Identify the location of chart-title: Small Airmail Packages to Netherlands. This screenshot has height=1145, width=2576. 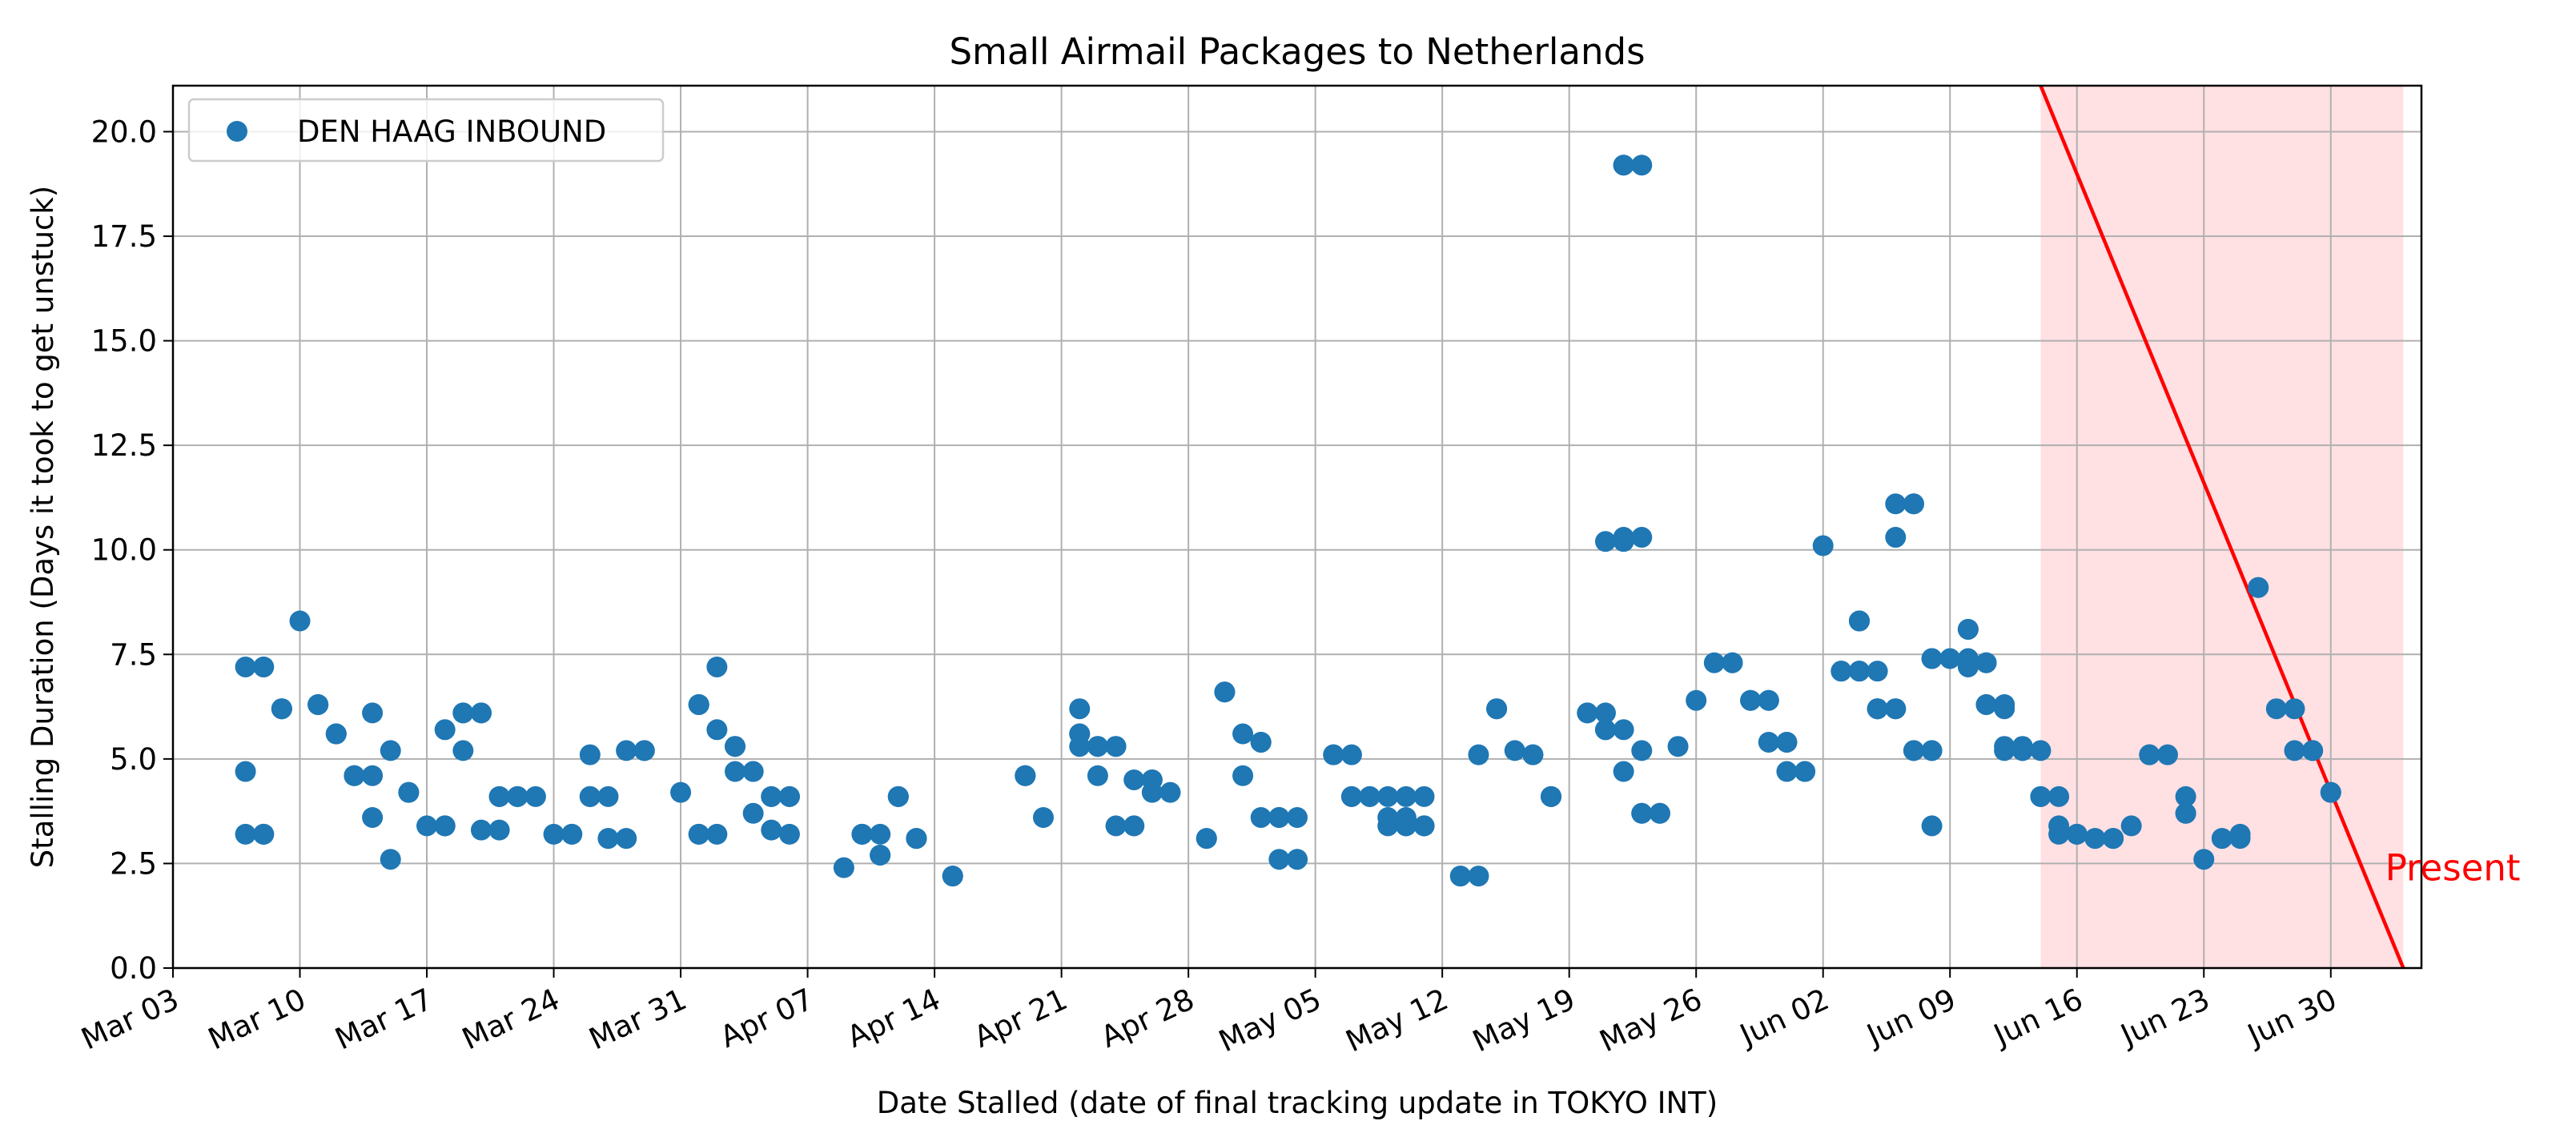
(1297, 51).